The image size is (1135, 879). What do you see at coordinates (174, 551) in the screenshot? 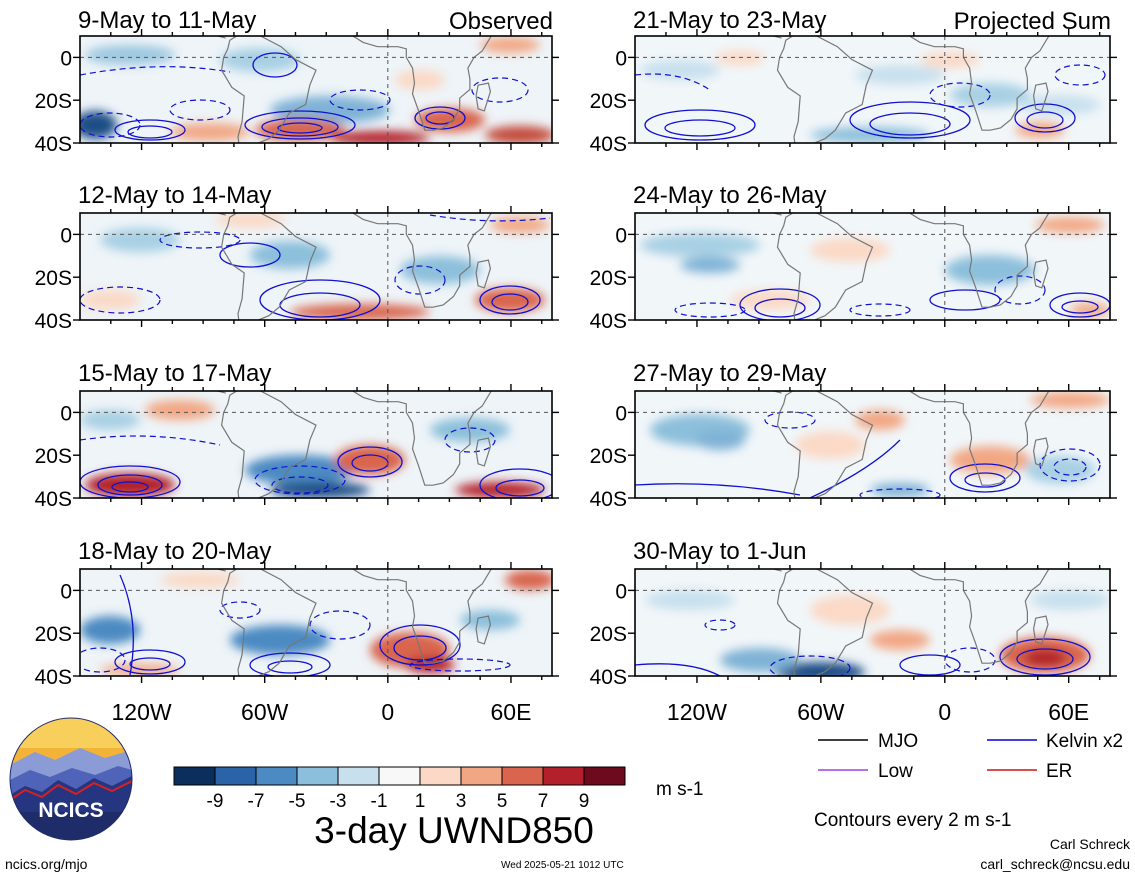
I see `panel-title: 18-May to 20-May` at bounding box center [174, 551].